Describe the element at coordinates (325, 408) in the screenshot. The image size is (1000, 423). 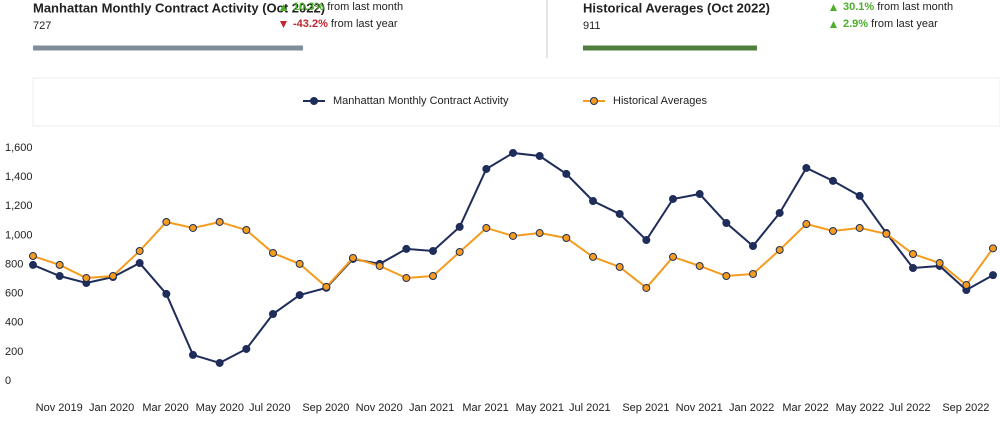
I see `x-tick-label: Sep 2020` at that location.